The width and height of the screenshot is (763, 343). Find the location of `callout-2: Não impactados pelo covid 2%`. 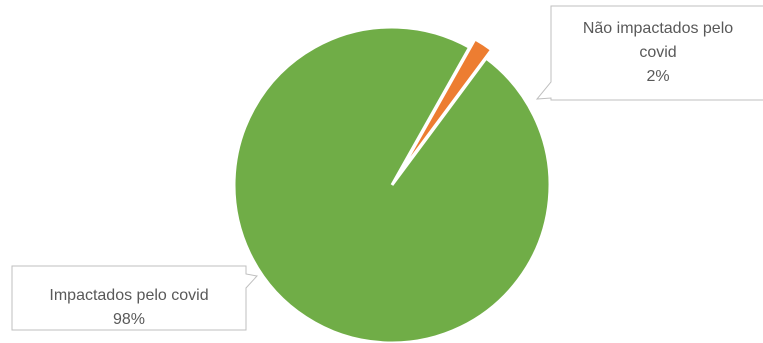

callout-2: Não impactados pelo covid 2% is located at coordinates (649, 53).